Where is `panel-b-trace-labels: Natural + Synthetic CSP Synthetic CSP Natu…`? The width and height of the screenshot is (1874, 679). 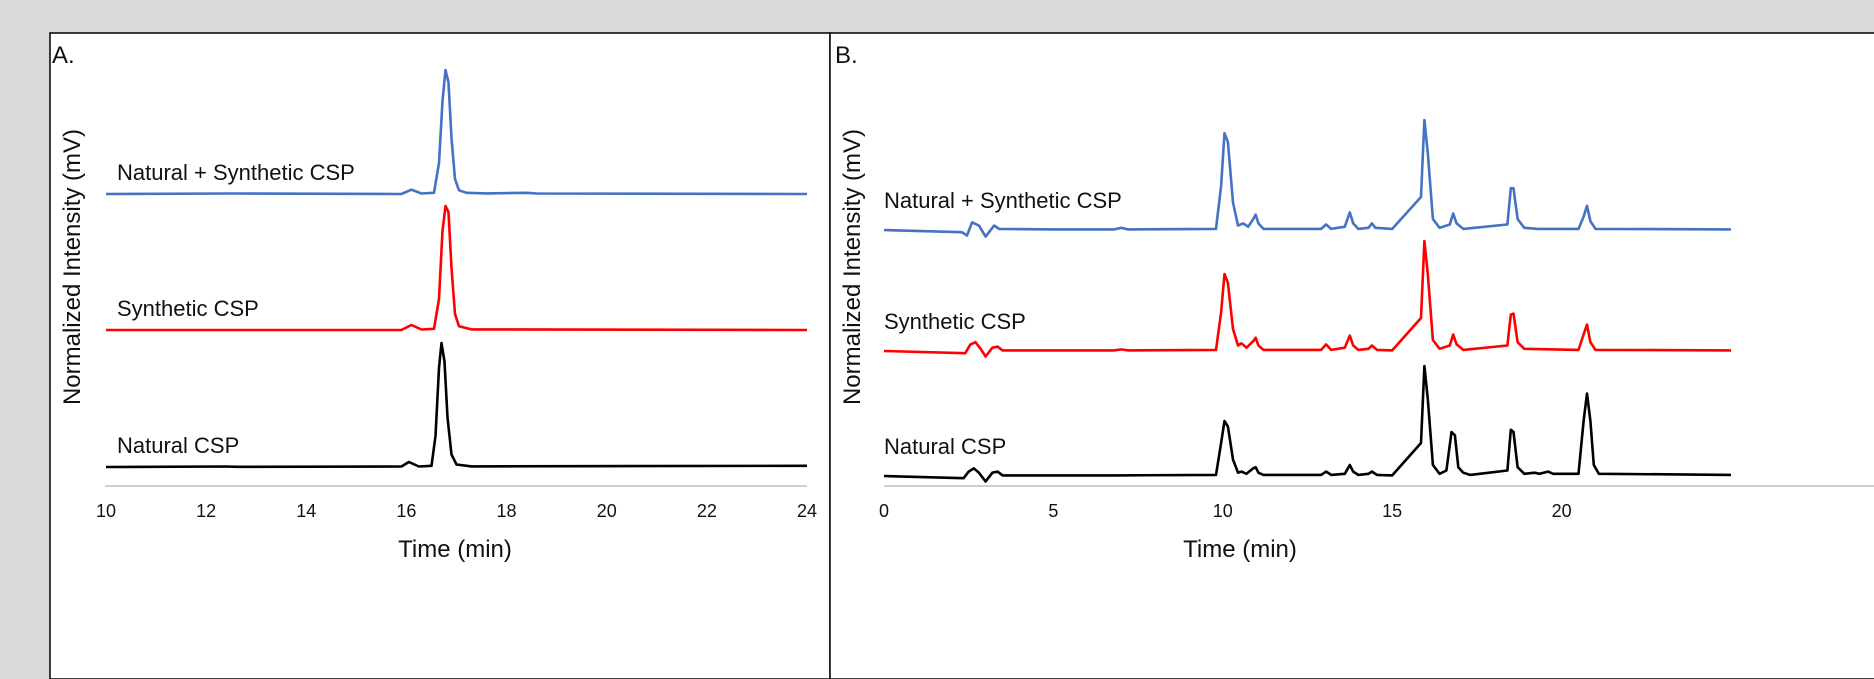
panel-b-trace-labels: Natural + Synthetic CSP Synthetic CSP Natu… is located at coordinates (1003, 323).